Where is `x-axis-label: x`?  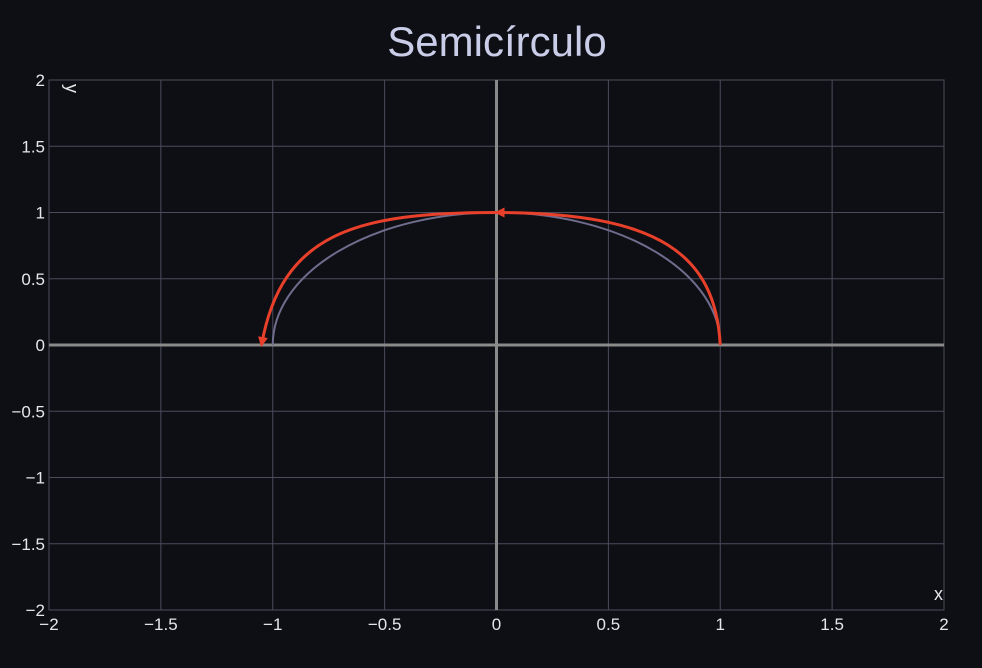
x-axis-label: x is located at coordinates (938, 594).